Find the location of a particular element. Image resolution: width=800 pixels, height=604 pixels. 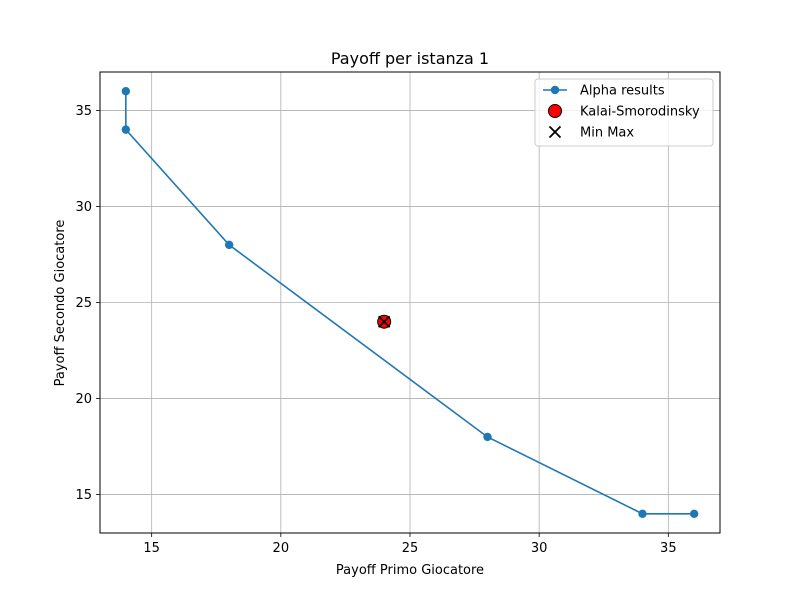

x-axis-label: Payoff Primo Giocatore is located at coordinates (410, 570).